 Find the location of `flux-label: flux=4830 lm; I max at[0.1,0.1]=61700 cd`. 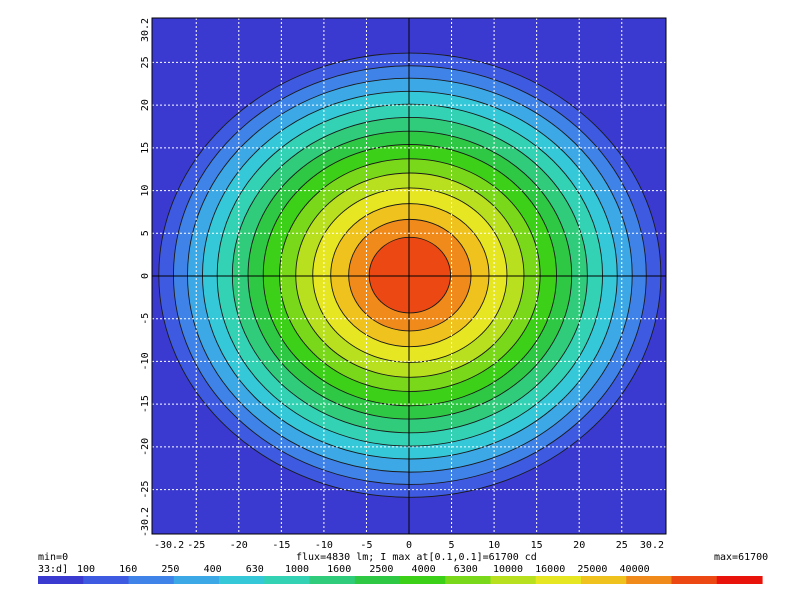

flux-label: flux=4830 lm; I max at[0.1,0.1]=61700 cd is located at coordinates (416, 557).